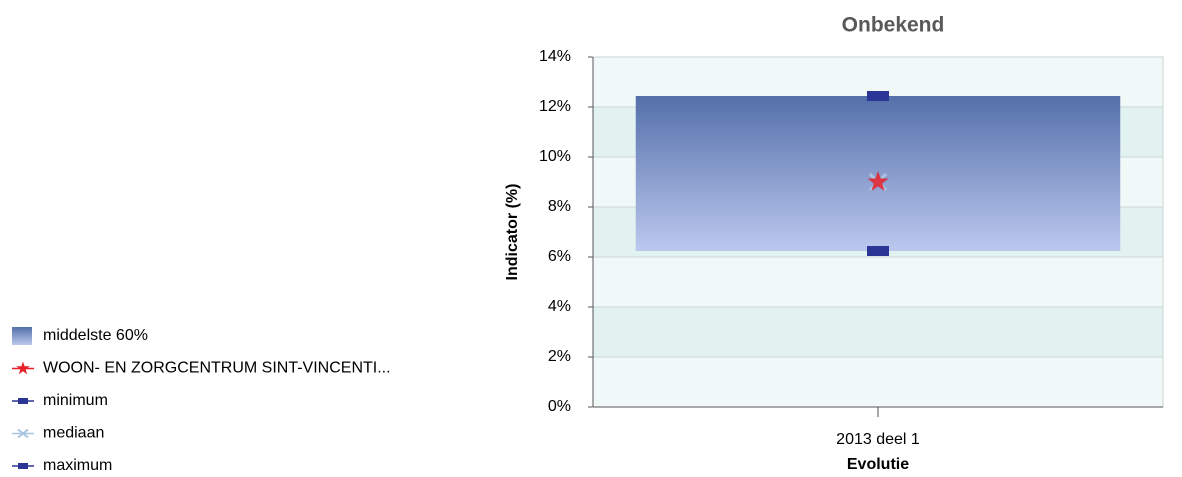 The width and height of the screenshot is (1182, 477). I want to click on legend-swatch, so click(22, 336).